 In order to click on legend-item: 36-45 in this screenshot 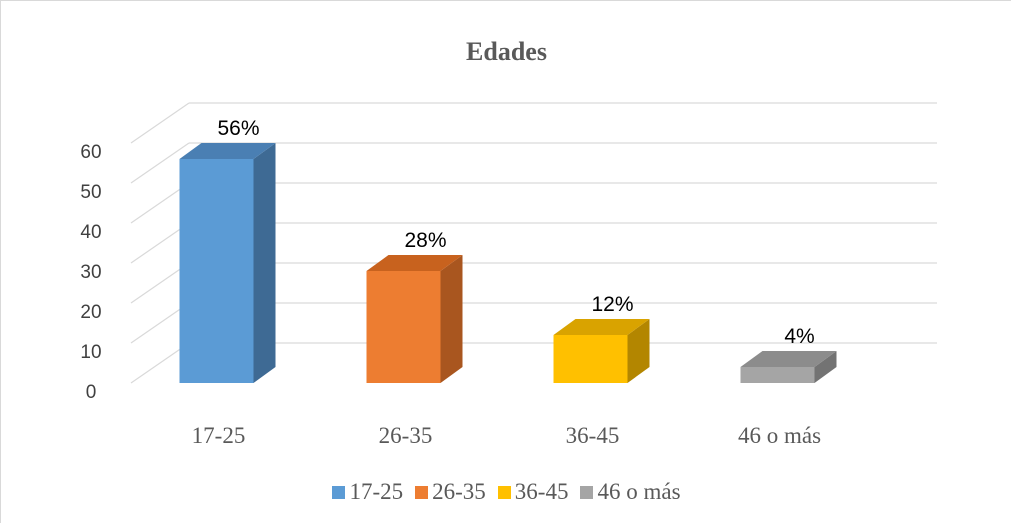, I will do `click(533, 492)`.